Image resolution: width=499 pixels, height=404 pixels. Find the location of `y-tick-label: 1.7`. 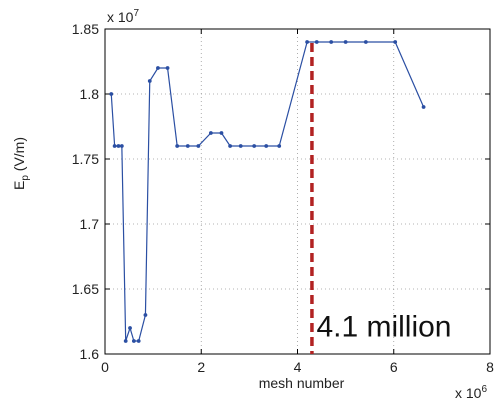

y-tick-label: 1.7 is located at coordinates (90, 224).